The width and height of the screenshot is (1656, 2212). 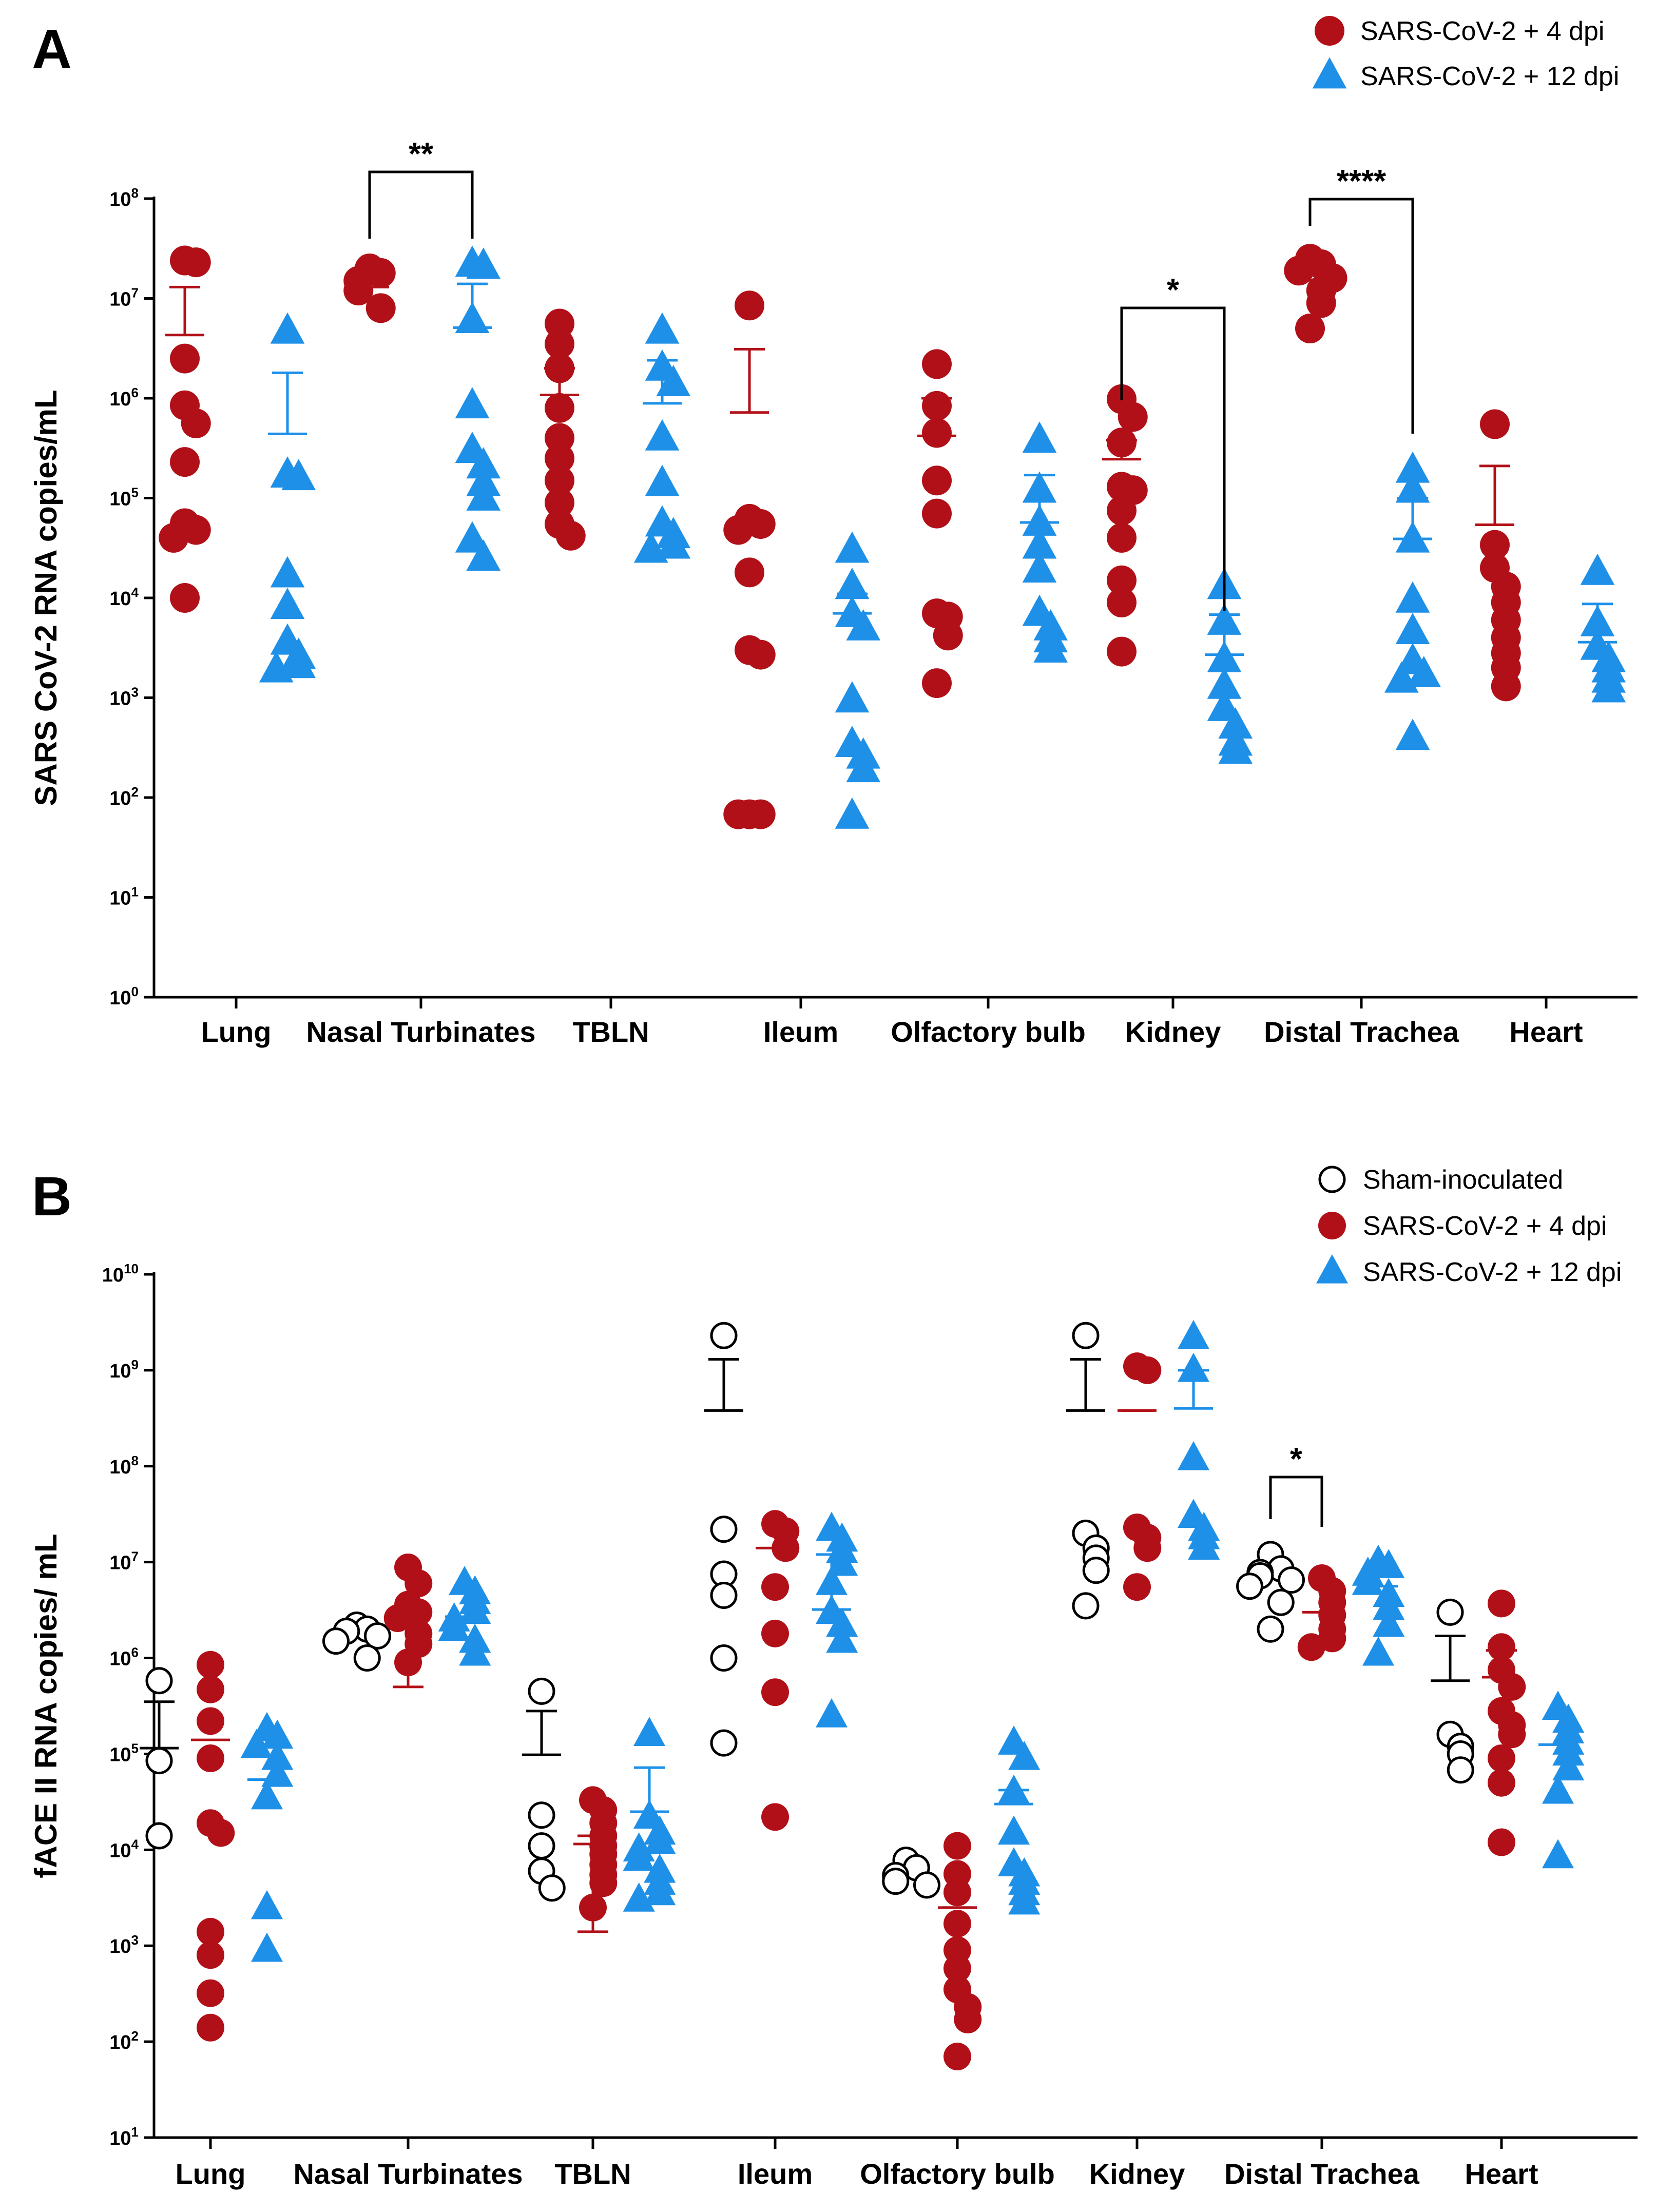 What do you see at coordinates (421, 154) in the screenshot?
I see `significance-label: **` at bounding box center [421, 154].